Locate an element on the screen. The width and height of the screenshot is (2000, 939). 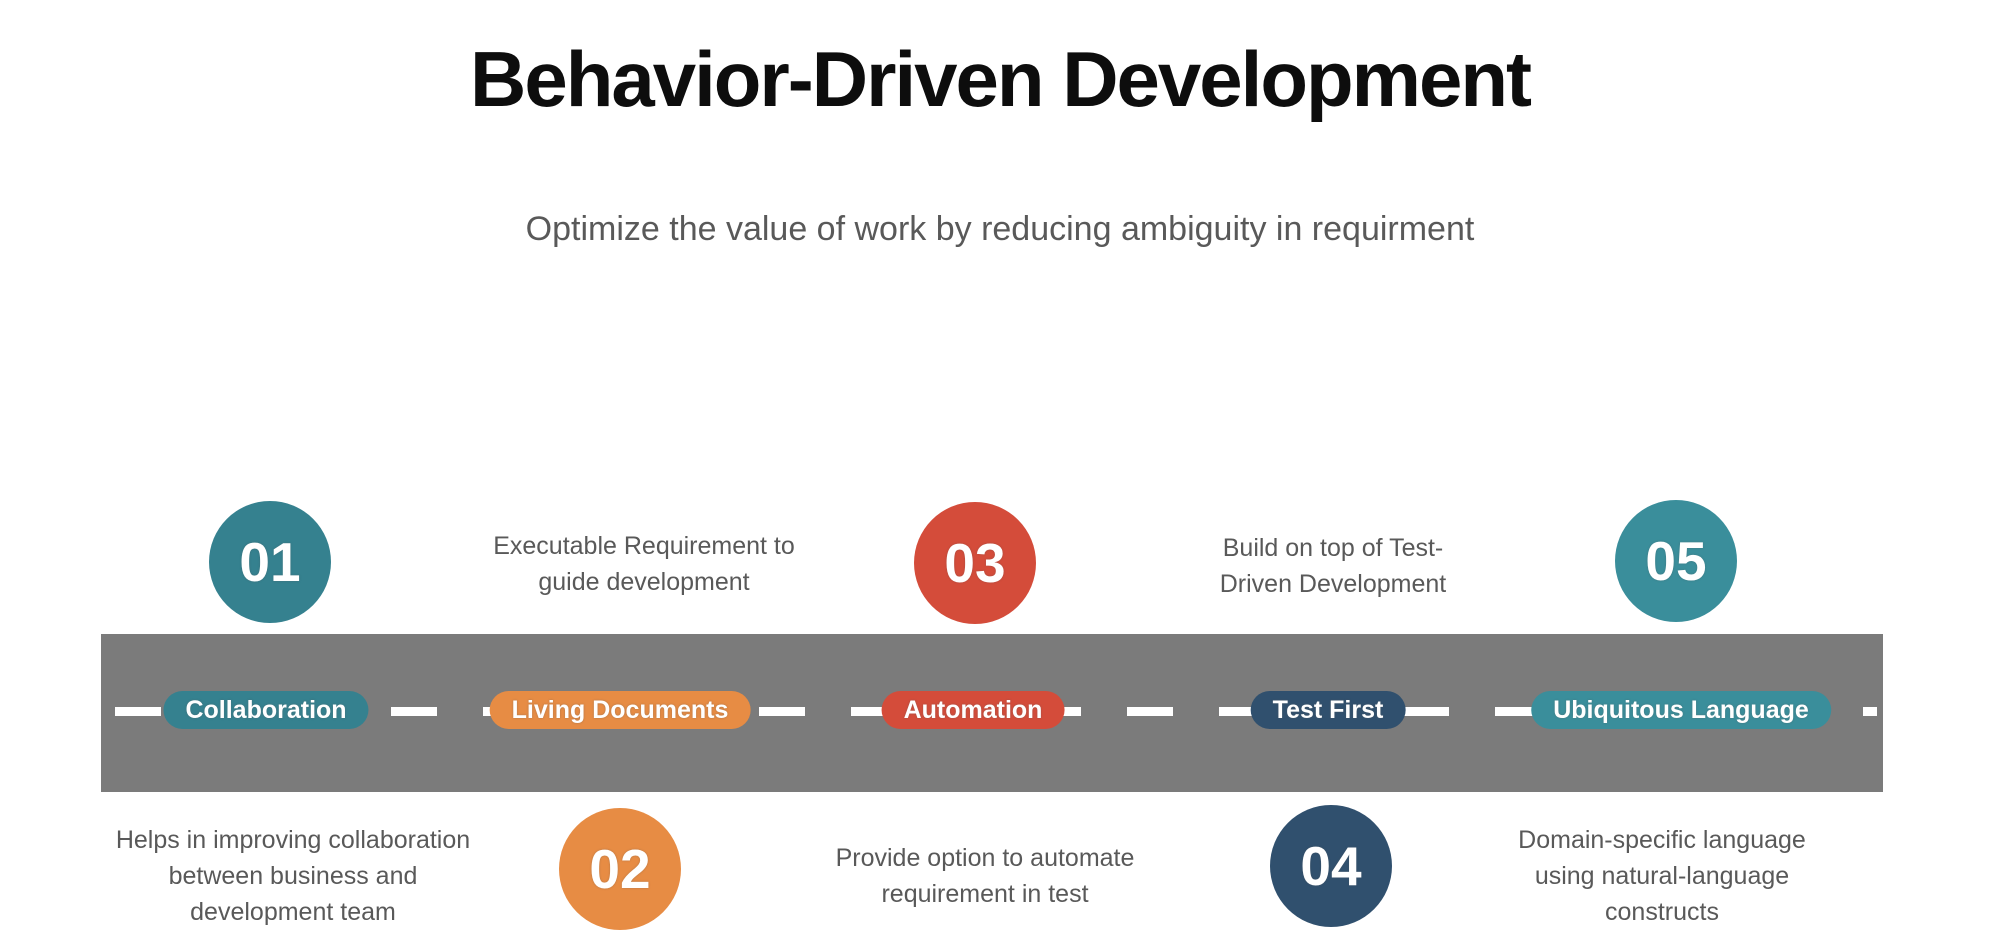
milestone-circle-03: 03 is located at coordinates (975, 563).